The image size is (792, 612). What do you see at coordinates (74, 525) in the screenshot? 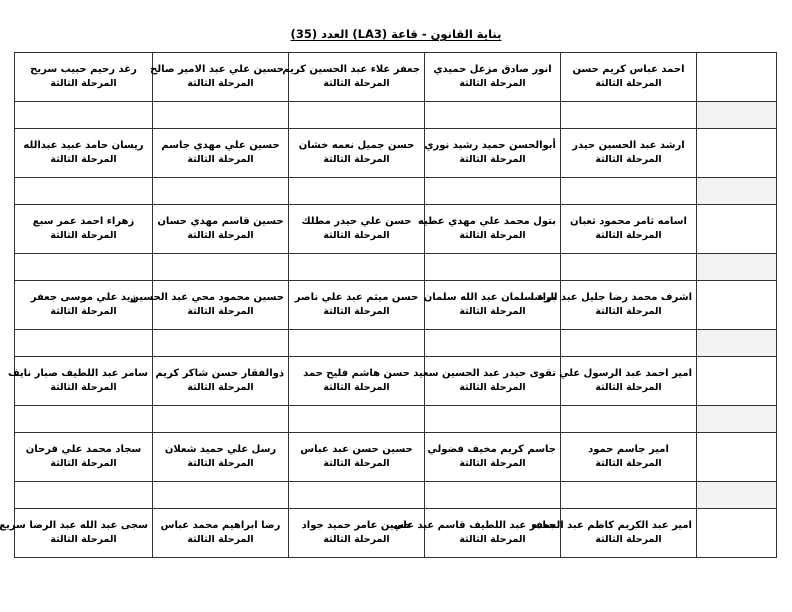
I see `student-name: سجى عبد الله عبد الرضا سريع` at bounding box center [74, 525].